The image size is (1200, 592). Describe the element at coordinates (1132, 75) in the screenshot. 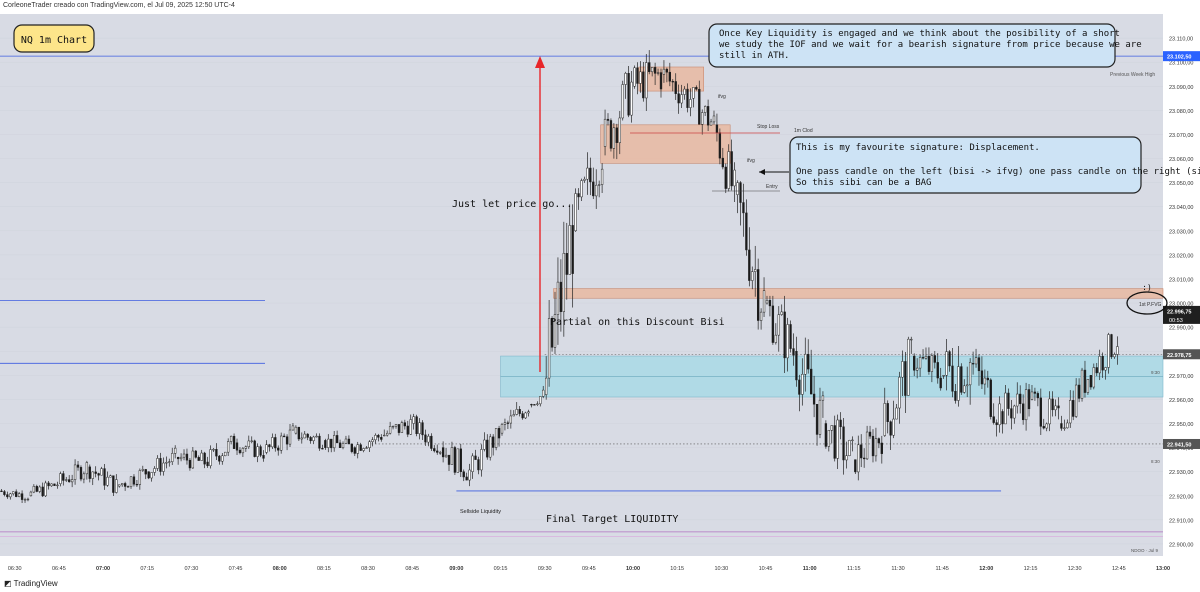

I see `pwh-text: Previous Week High` at that location.